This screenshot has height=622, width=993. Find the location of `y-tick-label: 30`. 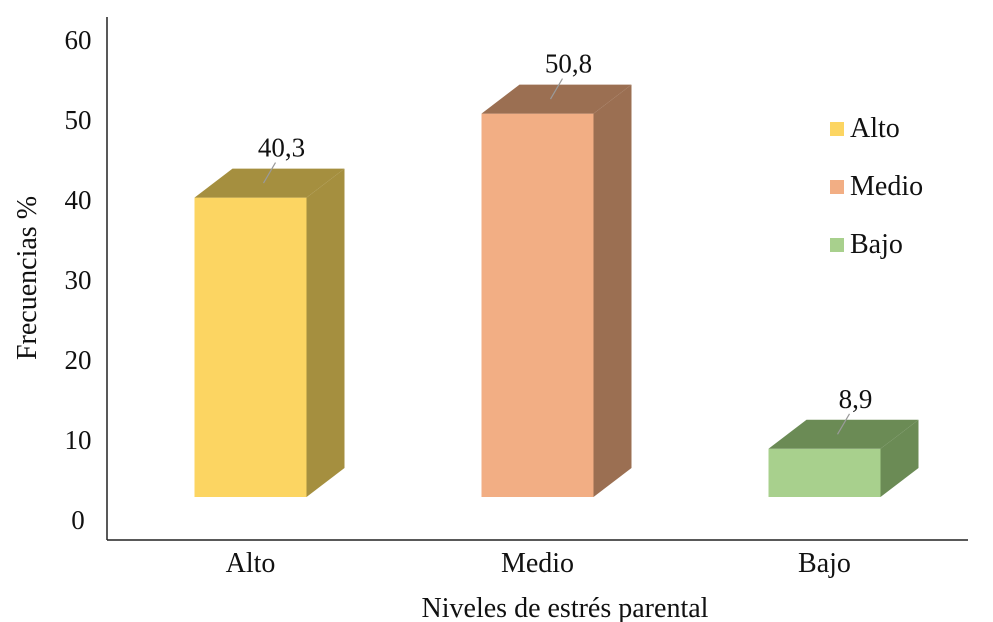

y-tick-label: 30 is located at coordinates (78, 280).